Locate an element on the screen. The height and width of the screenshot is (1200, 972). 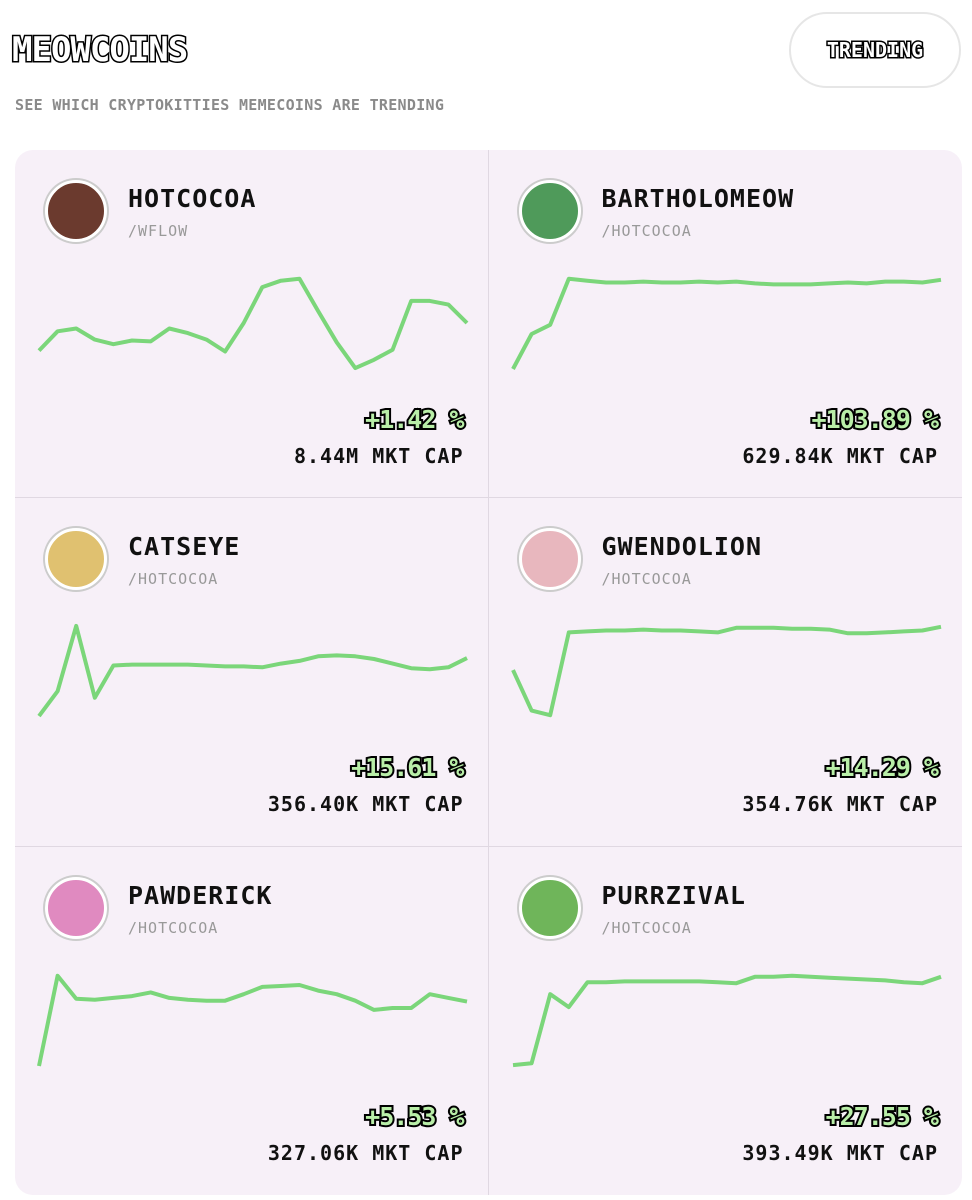
coin-card: CATSEYE/HOTCOCOA +15.61 % 356.40K MKT CAP is located at coordinates (252, 672).